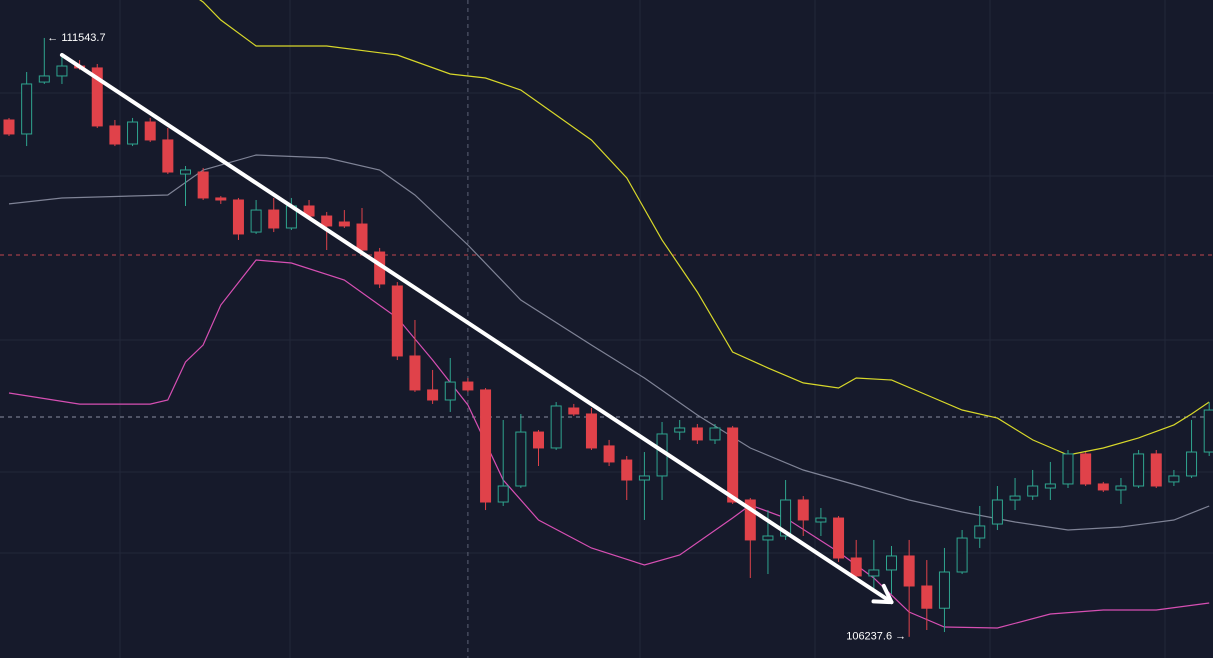  I want to click on trend-arrow-head, so click(882, 594).